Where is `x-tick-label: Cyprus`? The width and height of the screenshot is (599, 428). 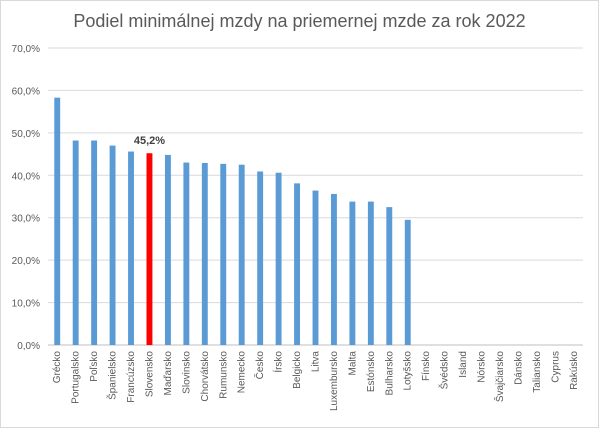 x-tick-label: Cyprus is located at coordinates (555, 367).